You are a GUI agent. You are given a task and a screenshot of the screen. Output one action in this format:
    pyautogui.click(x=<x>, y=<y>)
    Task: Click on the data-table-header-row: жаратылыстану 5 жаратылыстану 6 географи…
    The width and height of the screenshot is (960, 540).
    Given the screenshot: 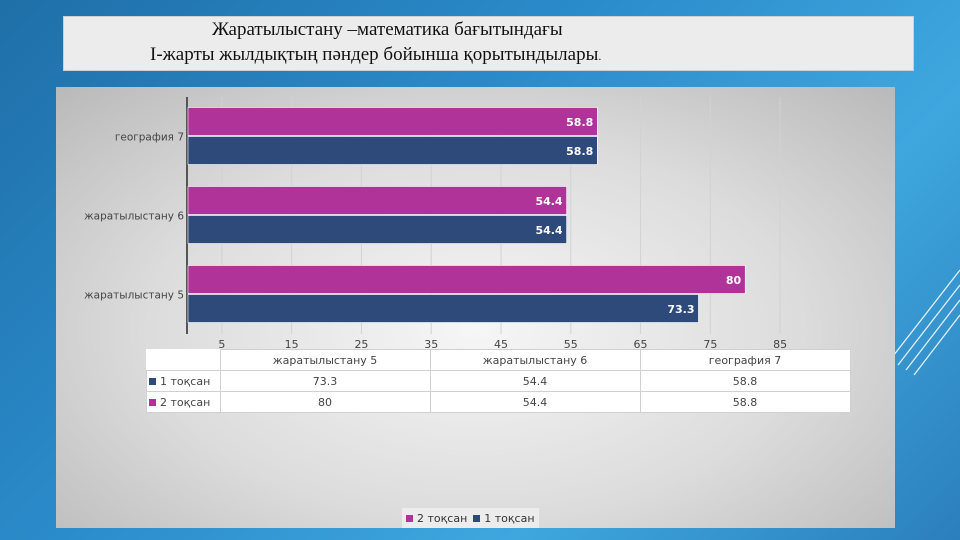 What is the action you would take?
    pyautogui.click(x=498, y=360)
    